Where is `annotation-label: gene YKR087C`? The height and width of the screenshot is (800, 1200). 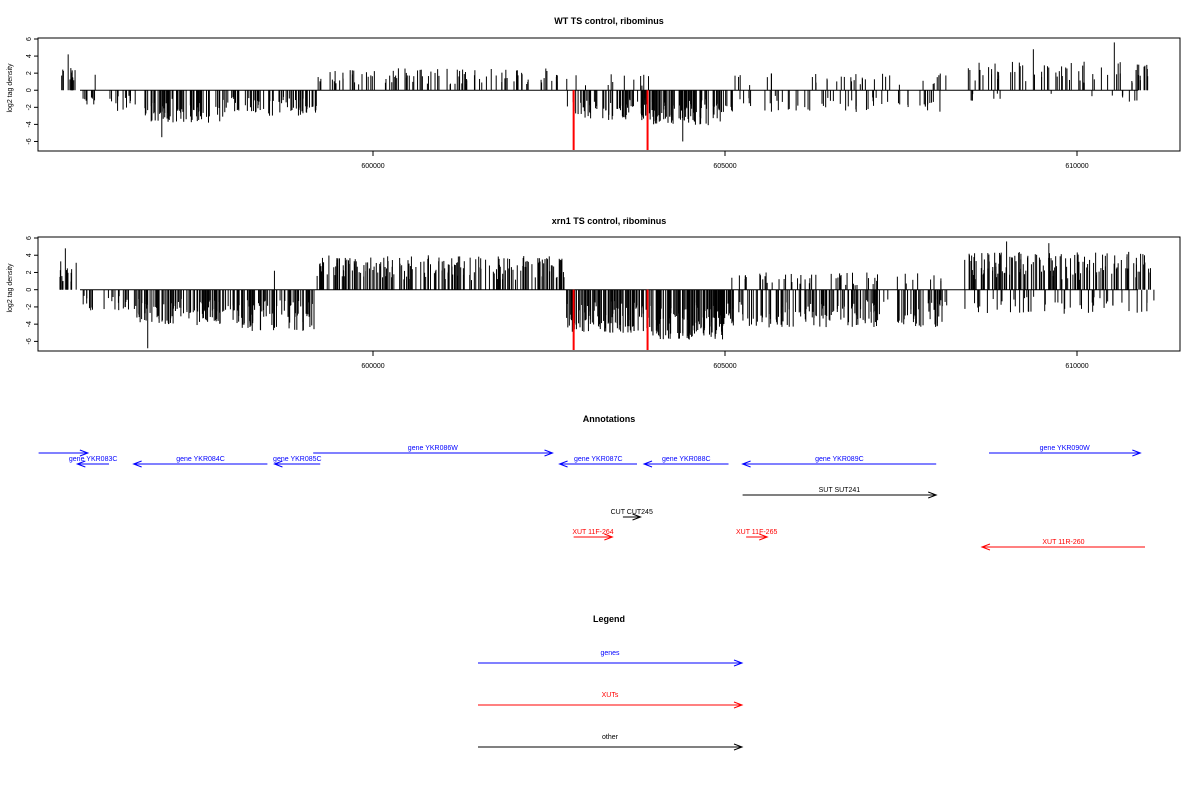 annotation-label: gene YKR087C is located at coordinates (598, 459).